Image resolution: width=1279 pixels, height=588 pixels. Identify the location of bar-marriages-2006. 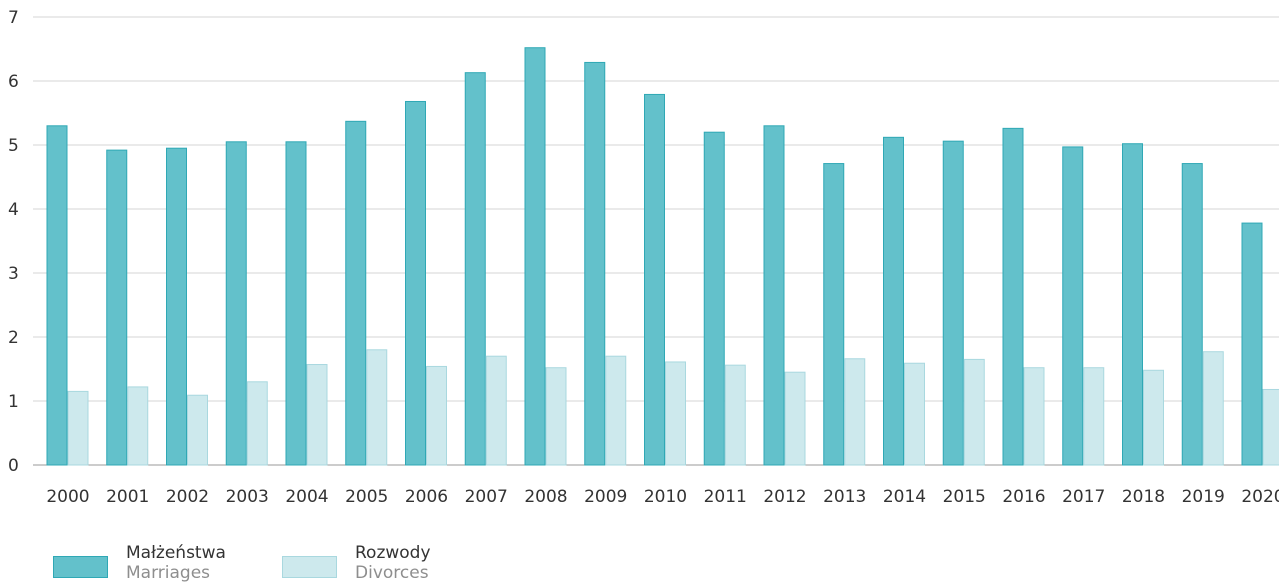
(415, 283).